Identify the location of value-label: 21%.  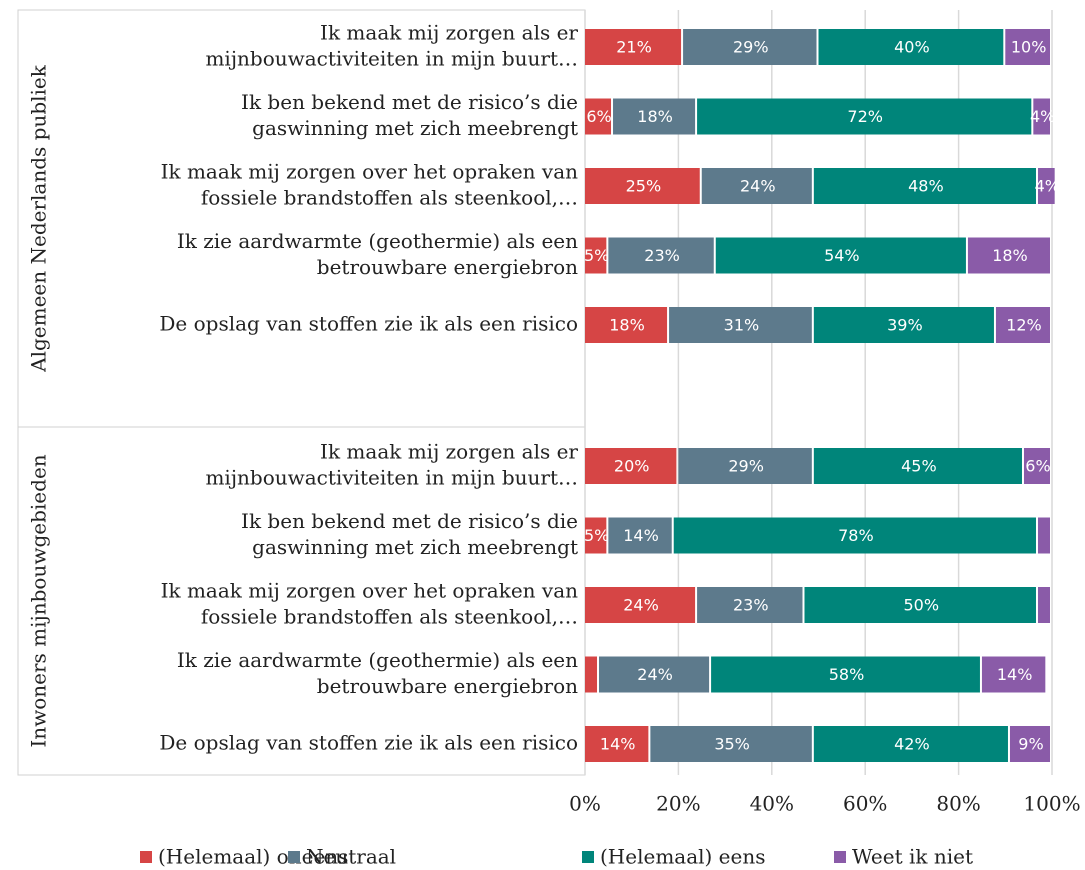
(634, 47).